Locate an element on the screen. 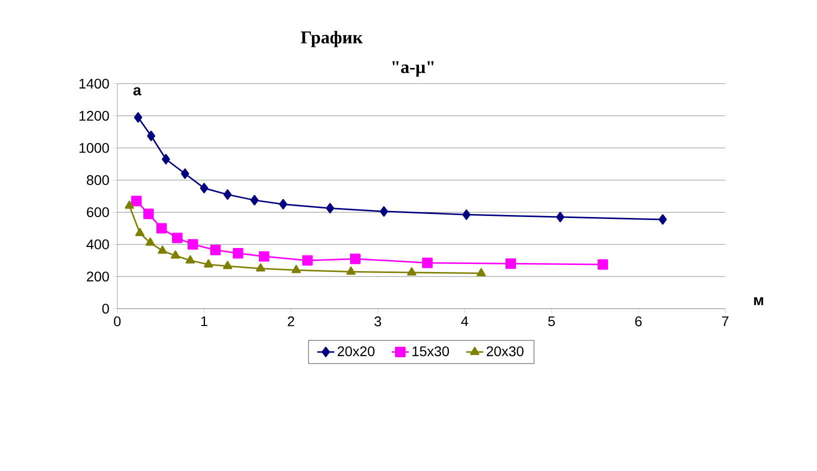  x-tick-label: 7 is located at coordinates (725, 321).